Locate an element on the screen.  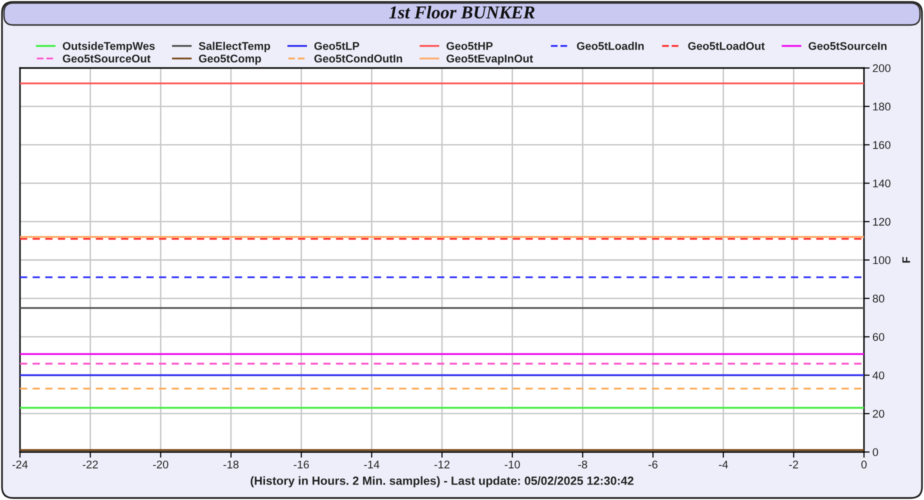
legend-label: SalElectTemp is located at coordinates (234, 47).